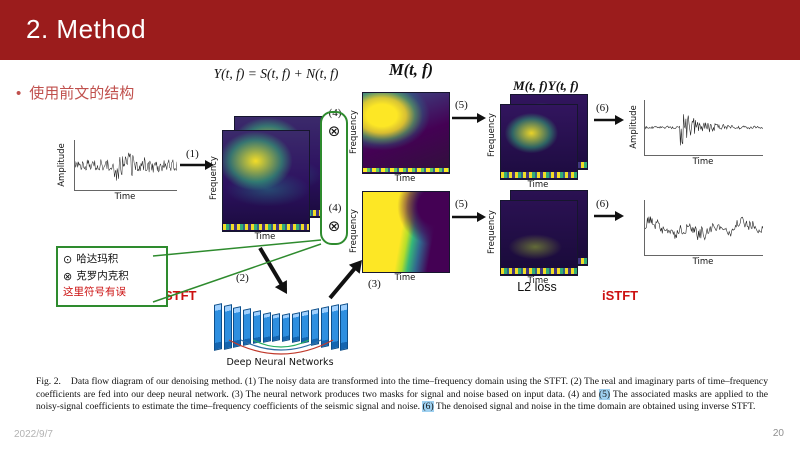 Image resolution: width=800 pixels, height=450 pixels. Describe the element at coordinates (538, 185) in the screenshot. I see `masked-top-time-axis-label: Time` at that location.